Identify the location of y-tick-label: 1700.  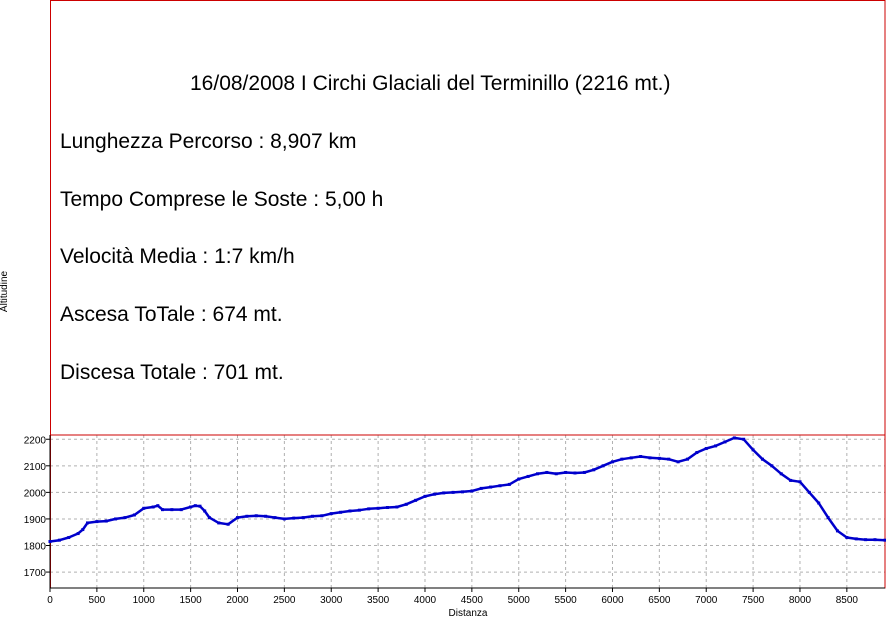
(35, 573).